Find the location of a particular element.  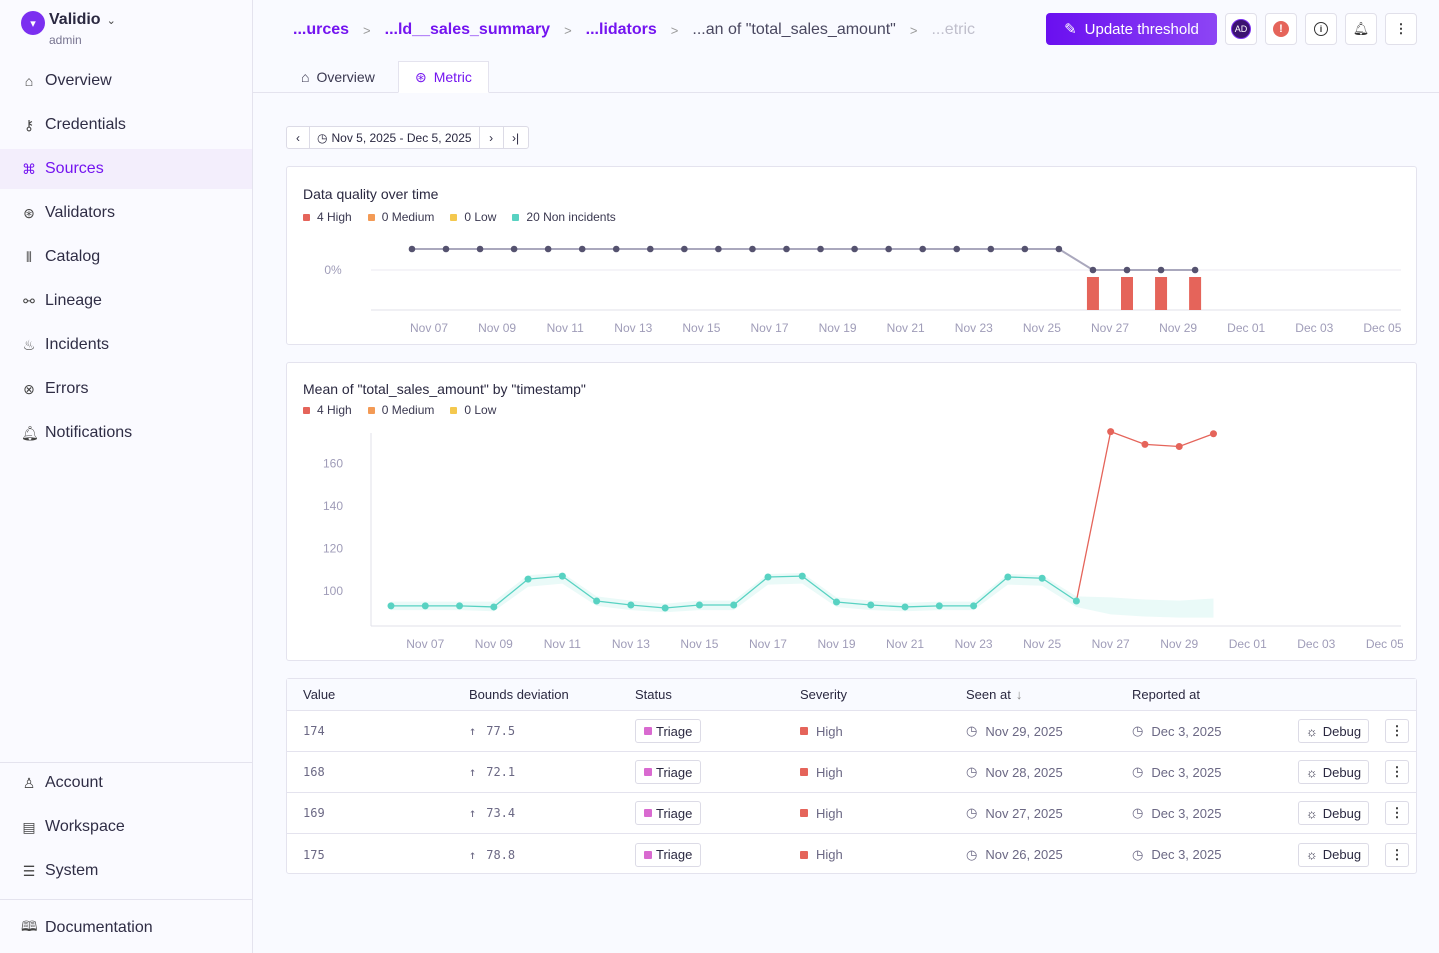

severity-swatch is located at coordinates (804, 772).